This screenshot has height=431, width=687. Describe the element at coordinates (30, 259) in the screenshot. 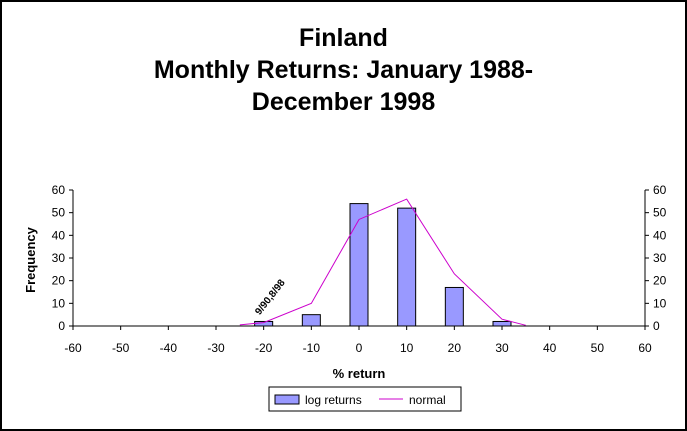

I see `y-axis-title: Frequency` at that location.